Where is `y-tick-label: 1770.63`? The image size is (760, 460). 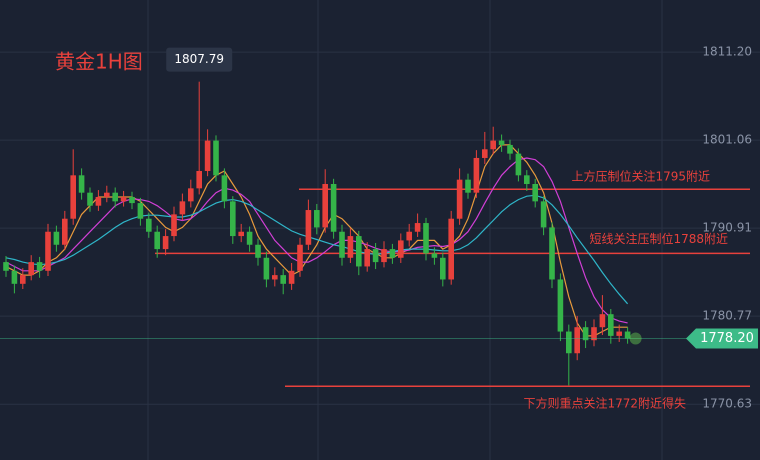 y-tick-label: 1770.63 is located at coordinates (727, 404).